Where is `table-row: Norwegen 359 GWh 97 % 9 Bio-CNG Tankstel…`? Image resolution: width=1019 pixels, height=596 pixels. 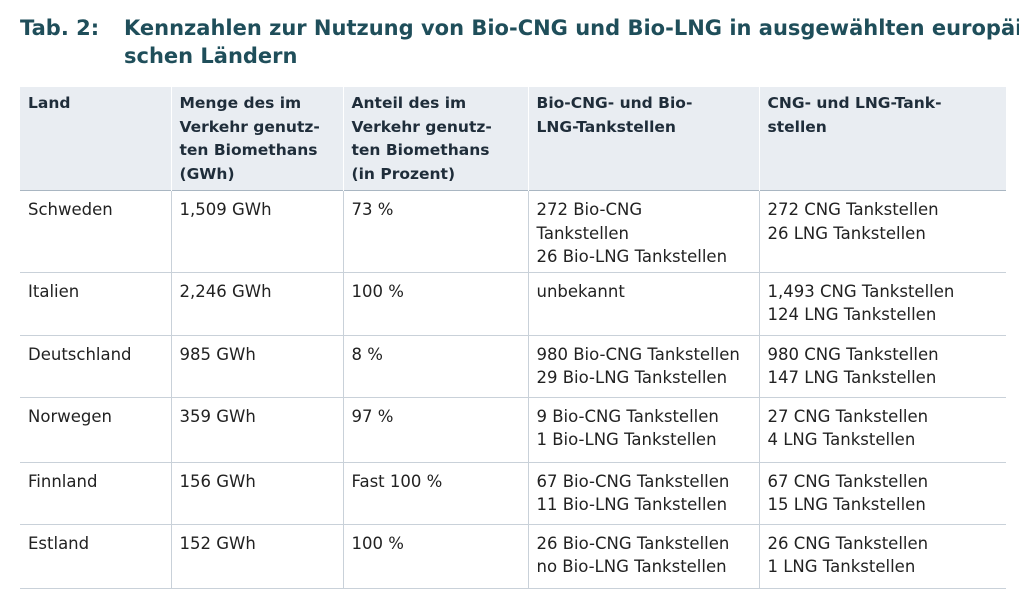 table-row: Norwegen 359 GWh 97 % 9 Bio-CNG Tankstel… is located at coordinates (513, 430).